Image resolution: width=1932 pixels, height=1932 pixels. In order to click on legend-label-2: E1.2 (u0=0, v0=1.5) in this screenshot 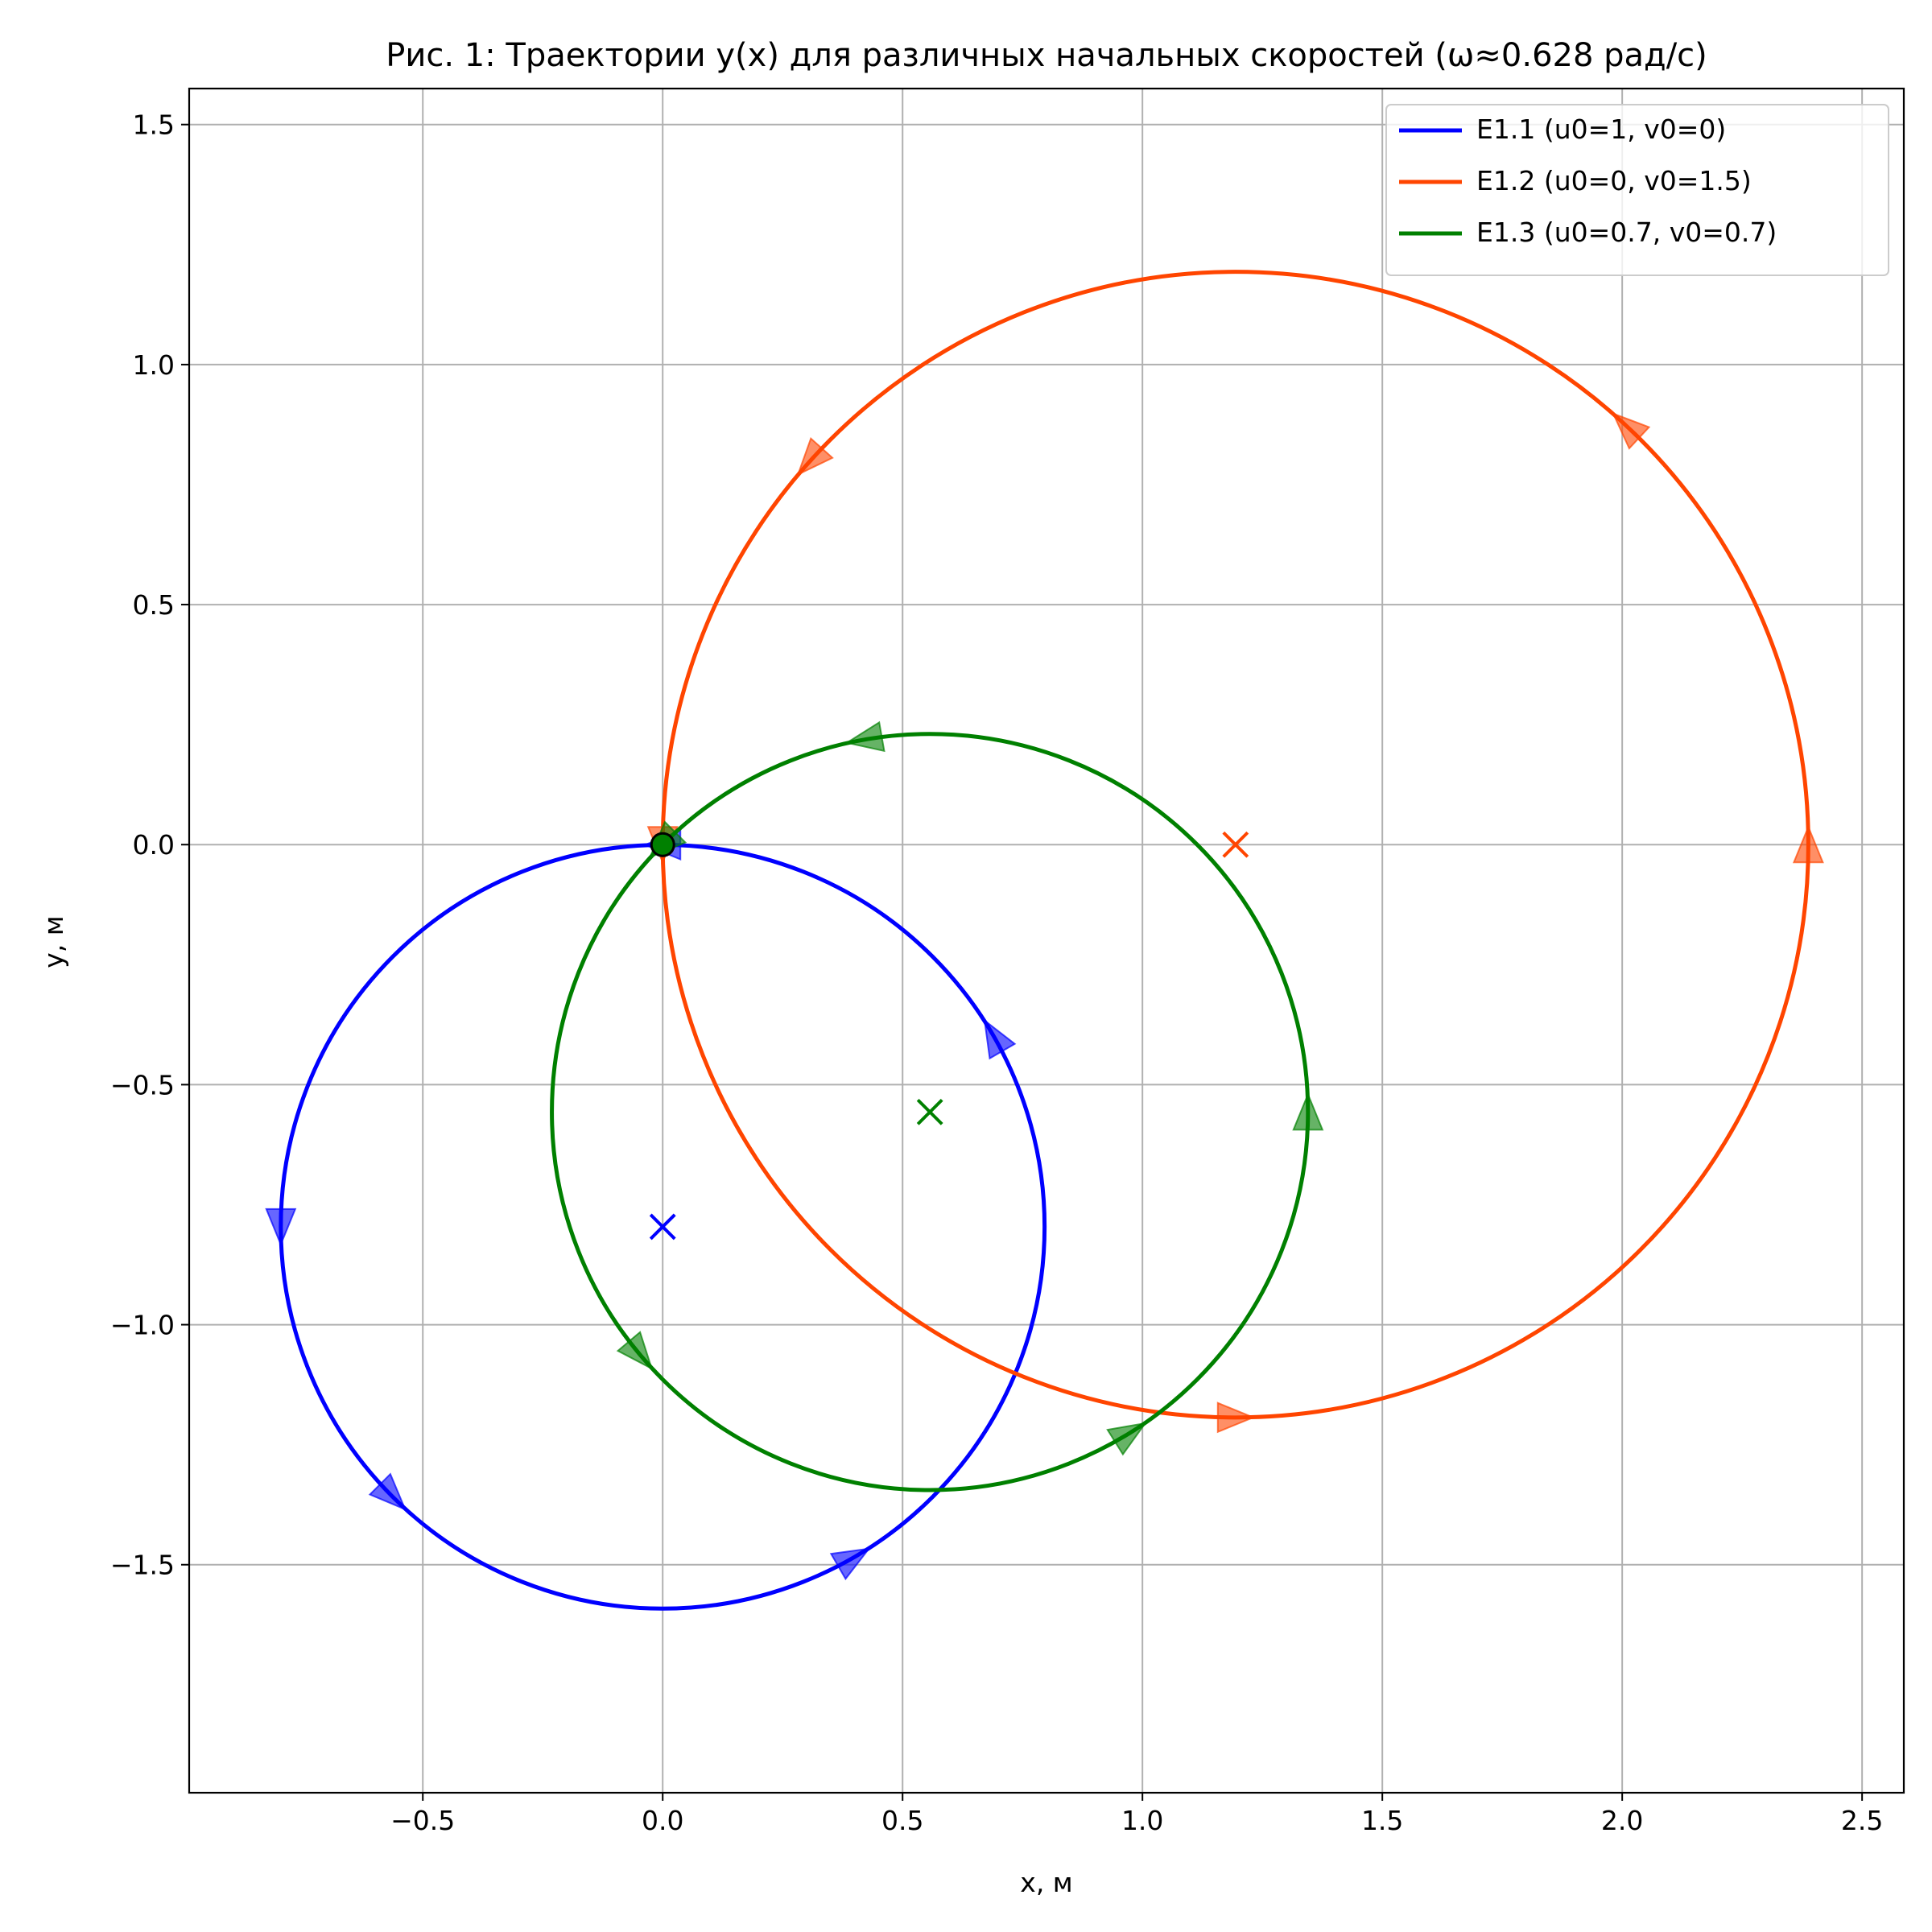, I will do `click(1614, 180)`.